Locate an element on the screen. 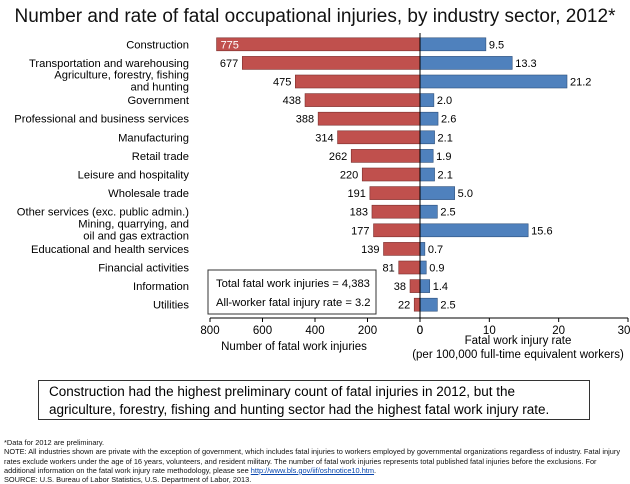  right-x-tick-label: 0 is located at coordinates (420, 331).